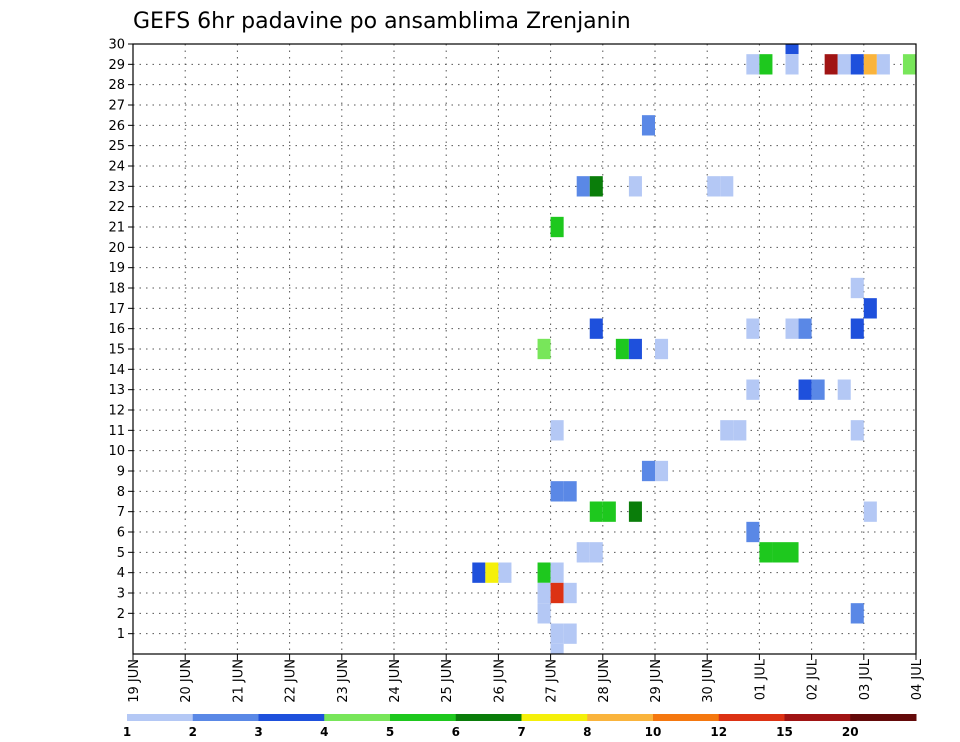 The height and width of the screenshot is (742, 960). What do you see at coordinates (917, 679) in the screenshot?
I see `x-tick-label: 04 JUL` at bounding box center [917, 679].